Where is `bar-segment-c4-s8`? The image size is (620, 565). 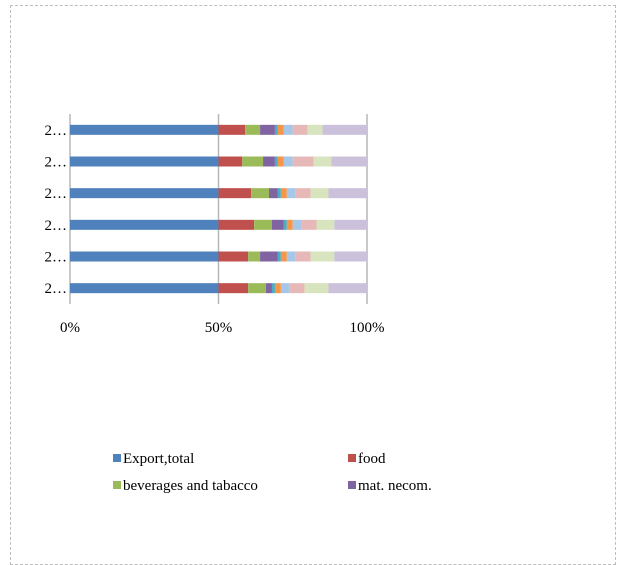 bar-segment-c4-s8 is located at coordinates (322, 161).